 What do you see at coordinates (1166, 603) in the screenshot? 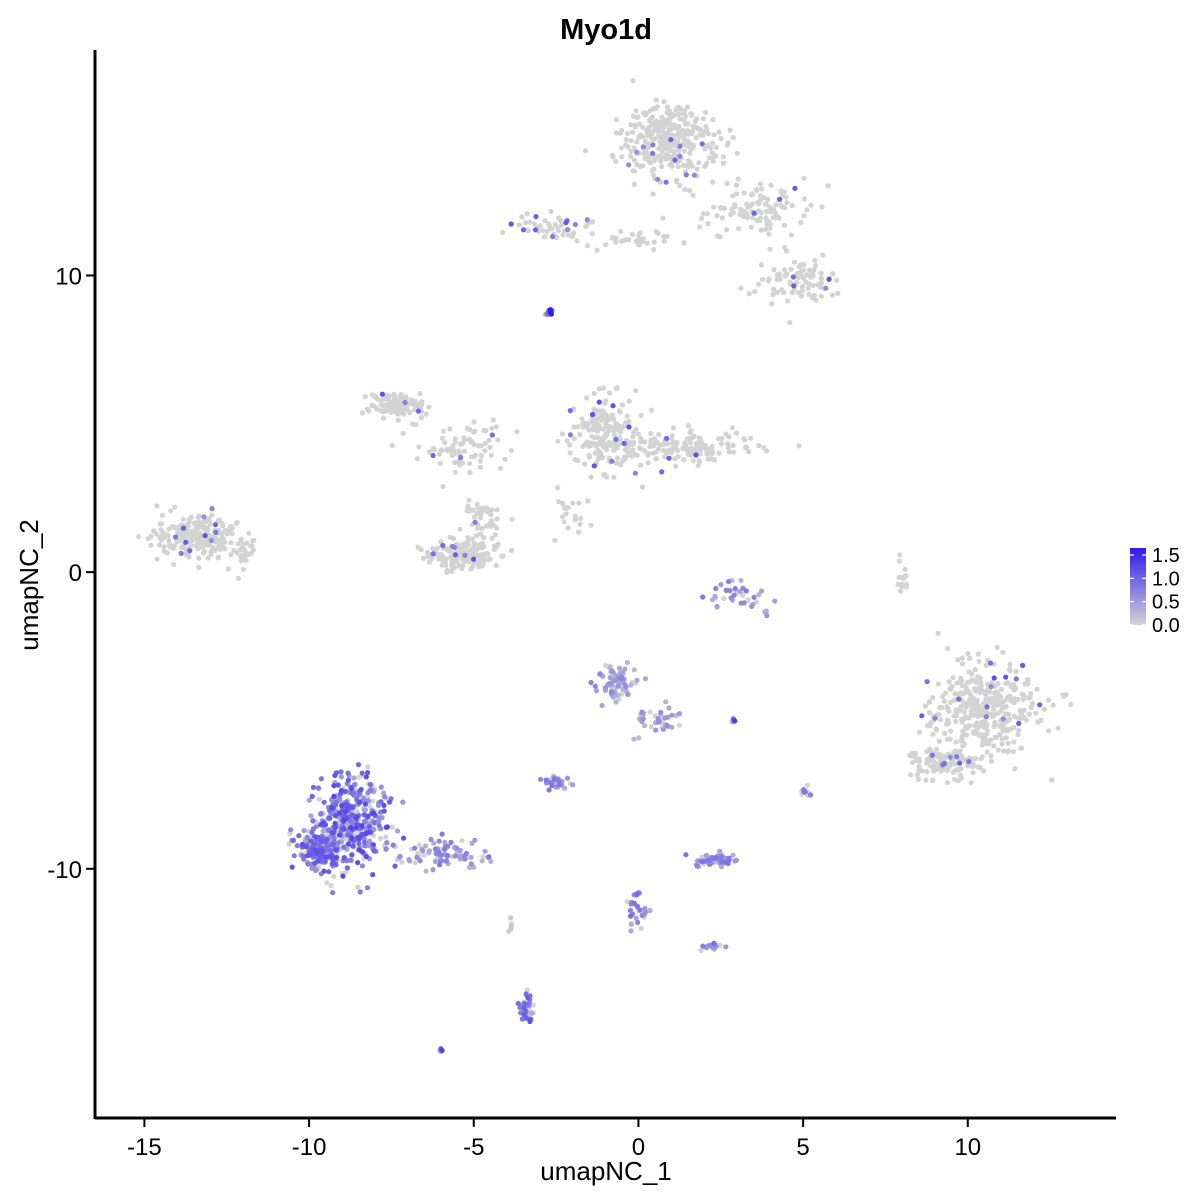
I see `colorbar-label: 0.5` at bounding box center [1166, 603].